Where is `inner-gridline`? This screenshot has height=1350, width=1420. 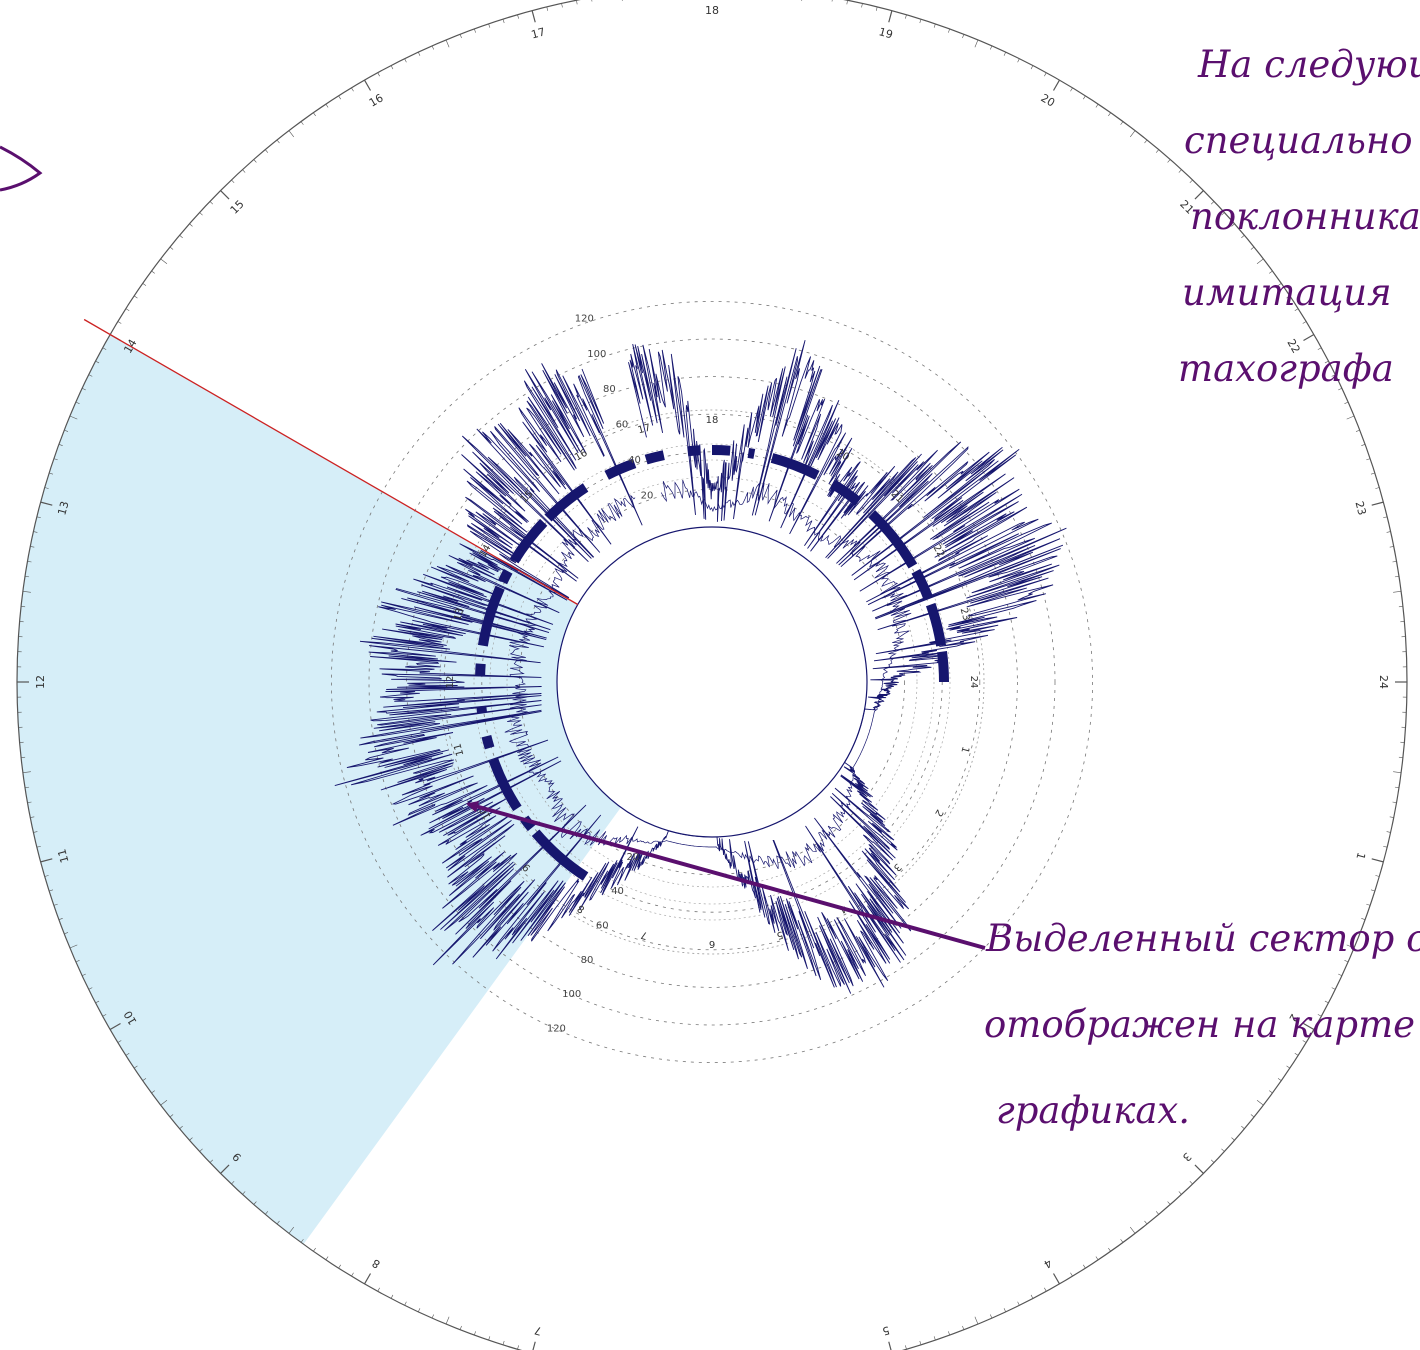
inner-gridline is located at coordinates (712, 682).